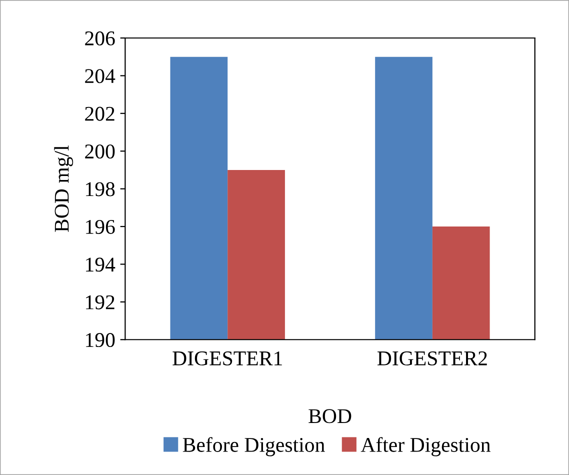 Image resolution: width=569 pixels, height=475 pixels. What do you see at coordinates (227, 358) in the screenshot?
I see `x-tick-label: DIGESTER1` at bounding box center [227, 358].